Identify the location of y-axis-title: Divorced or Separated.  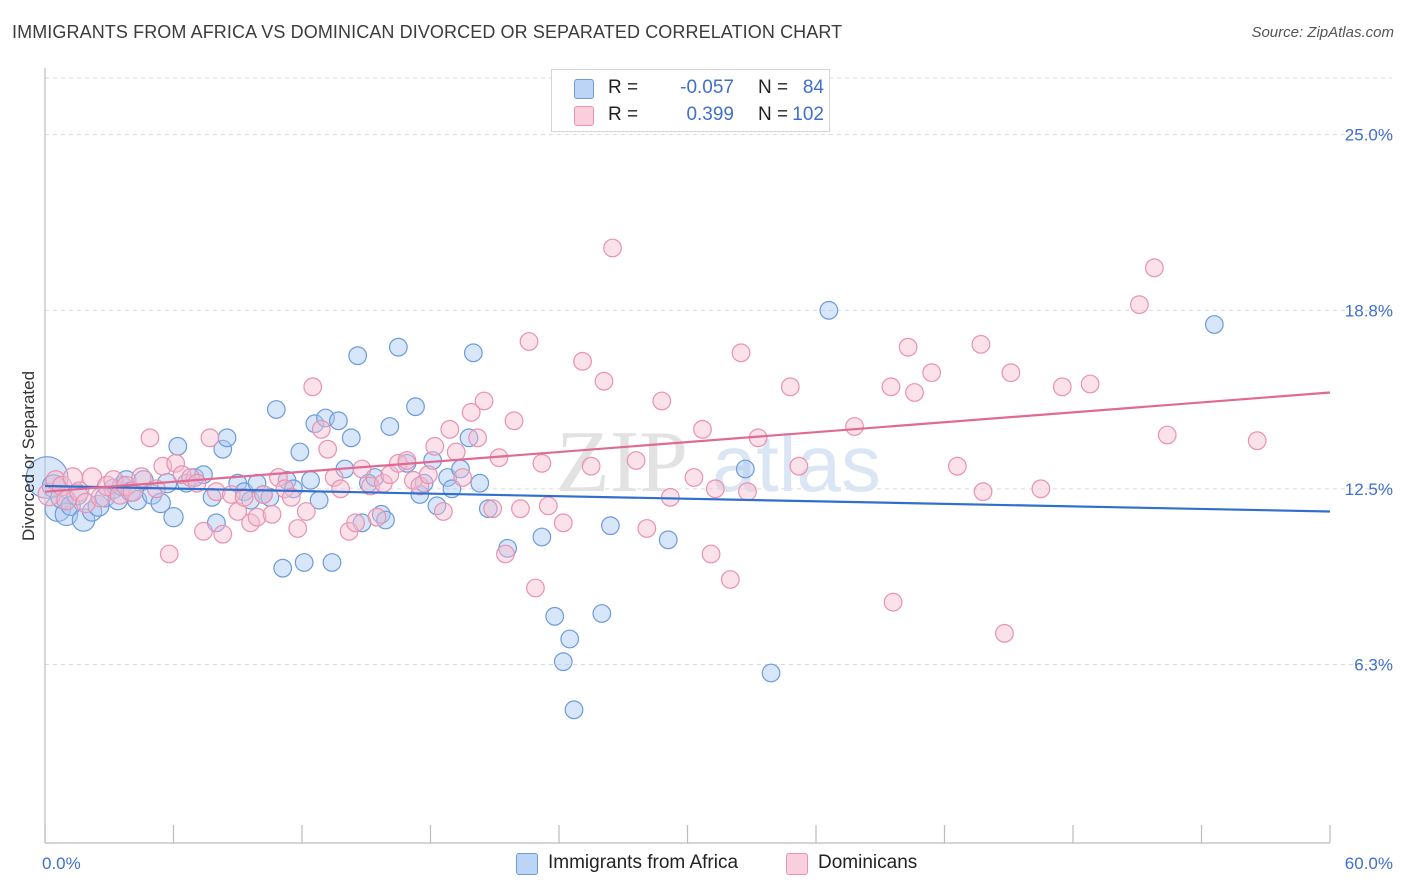
(28, 456).